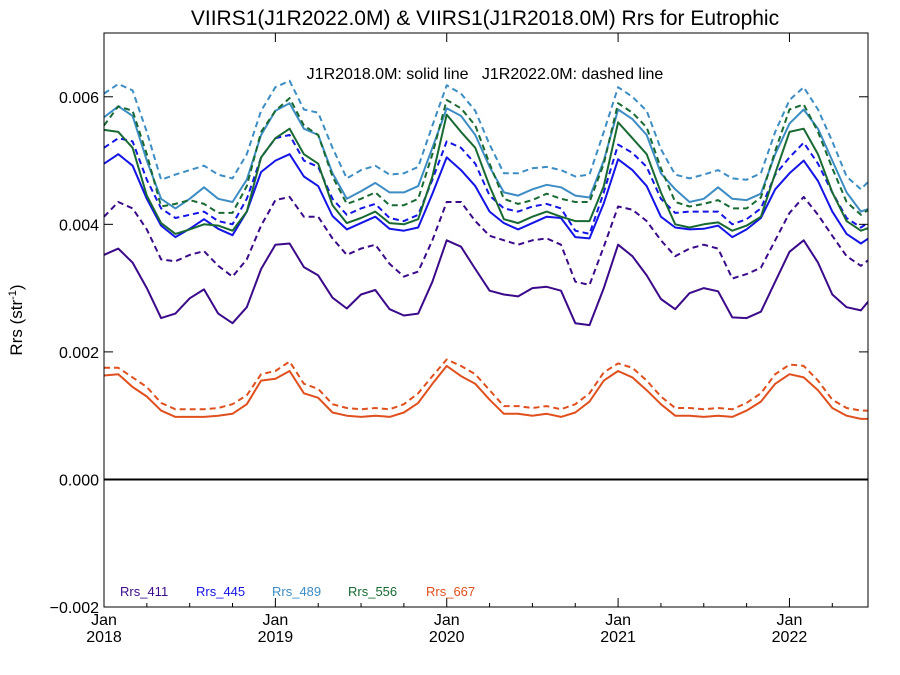 The height and width of the screenshot is (675, 900). I want to click on y-axis-label-main: Rrs (str, so click(16, 328).